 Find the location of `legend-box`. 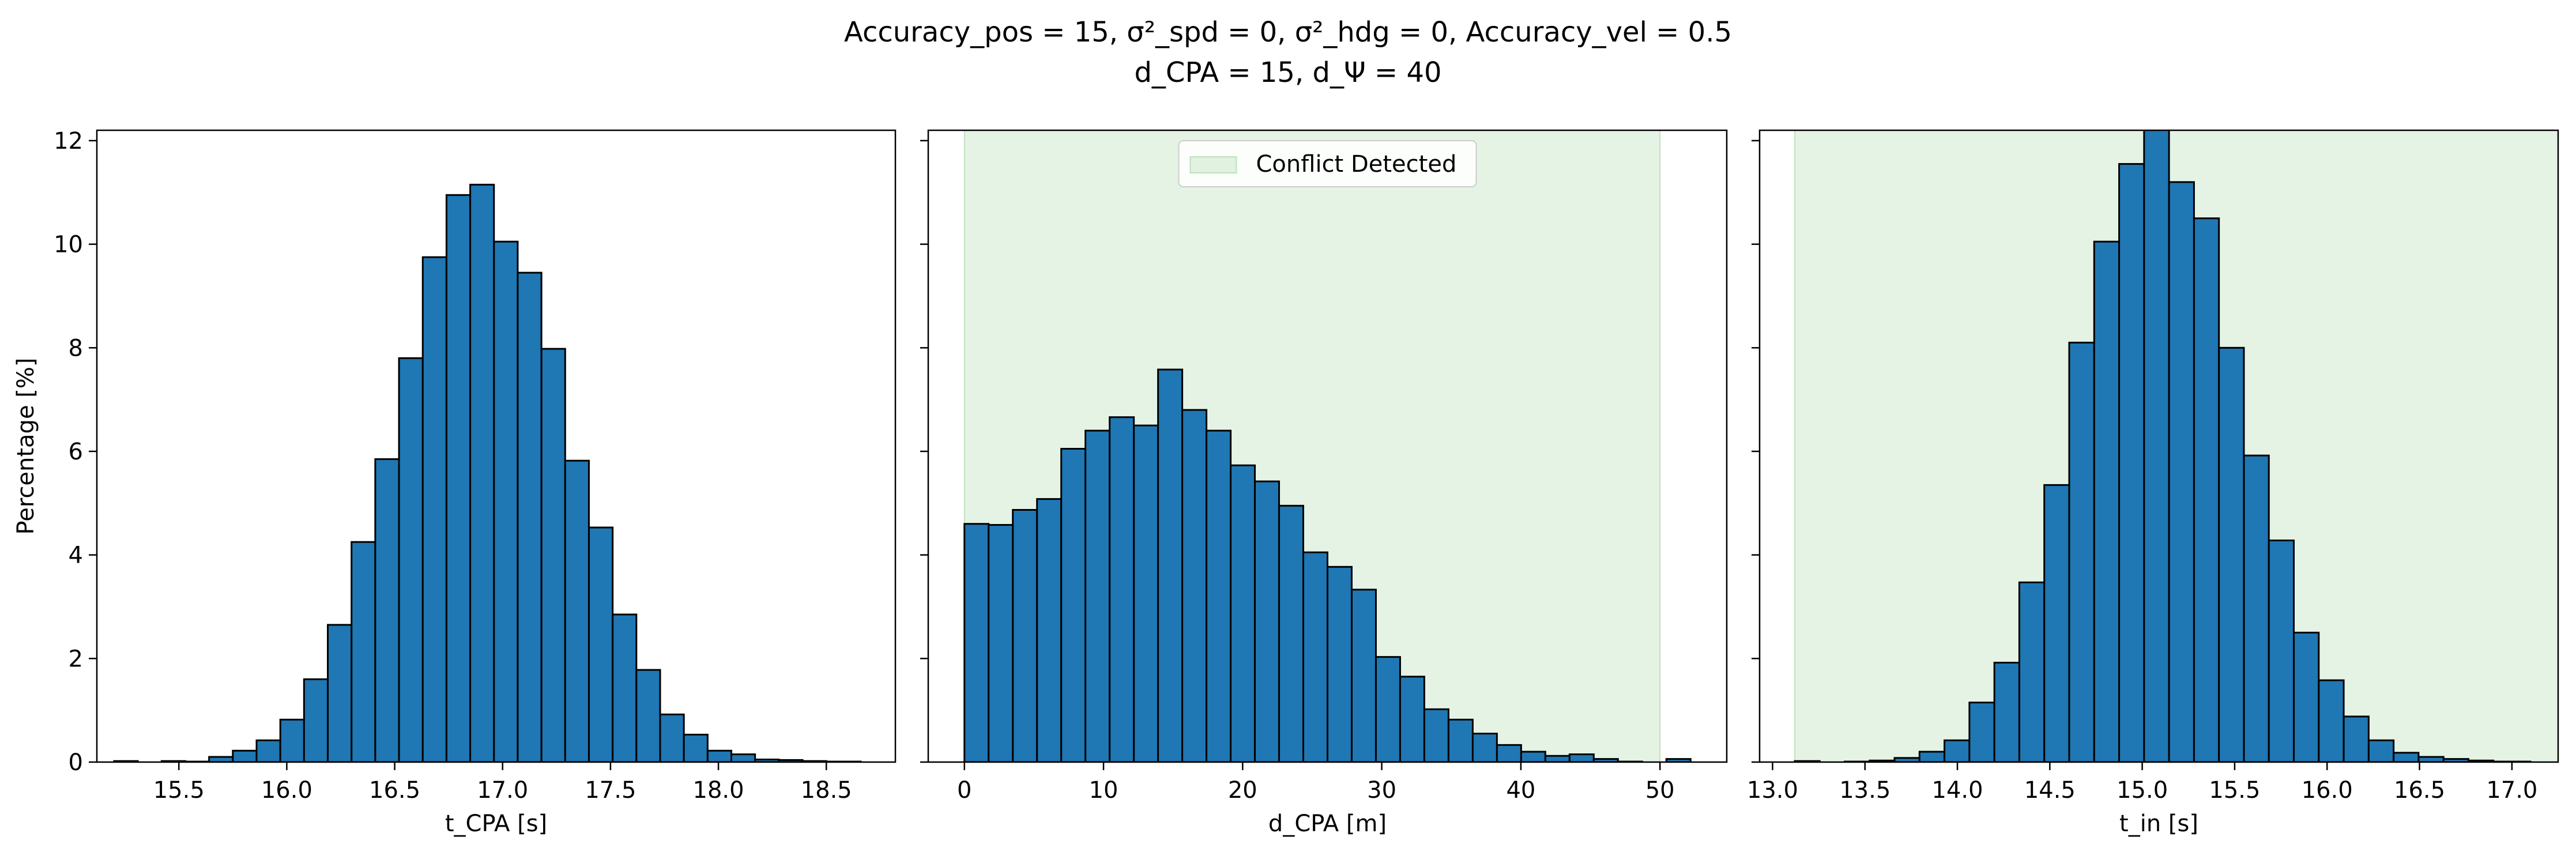

legend-box is located at coordinates (1327, 164).